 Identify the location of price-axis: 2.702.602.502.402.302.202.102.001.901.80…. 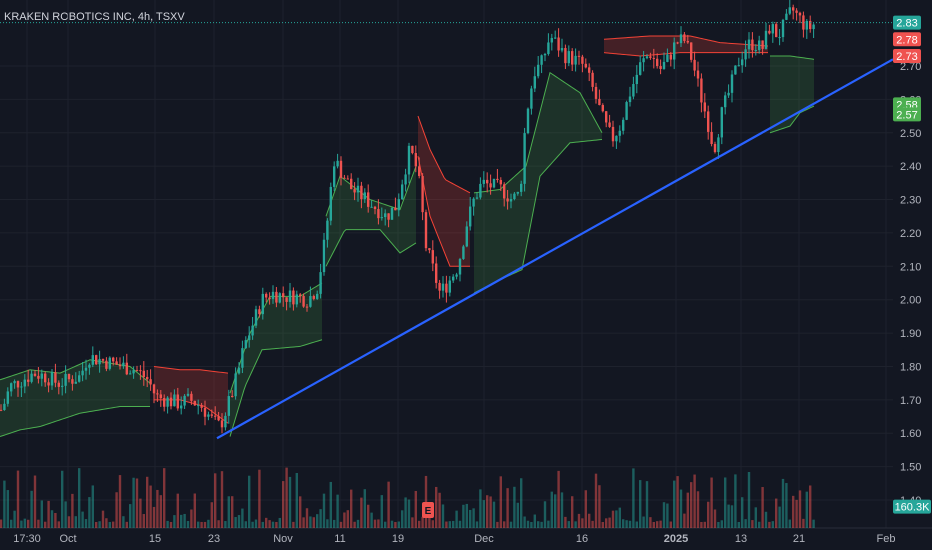
(910, 284).